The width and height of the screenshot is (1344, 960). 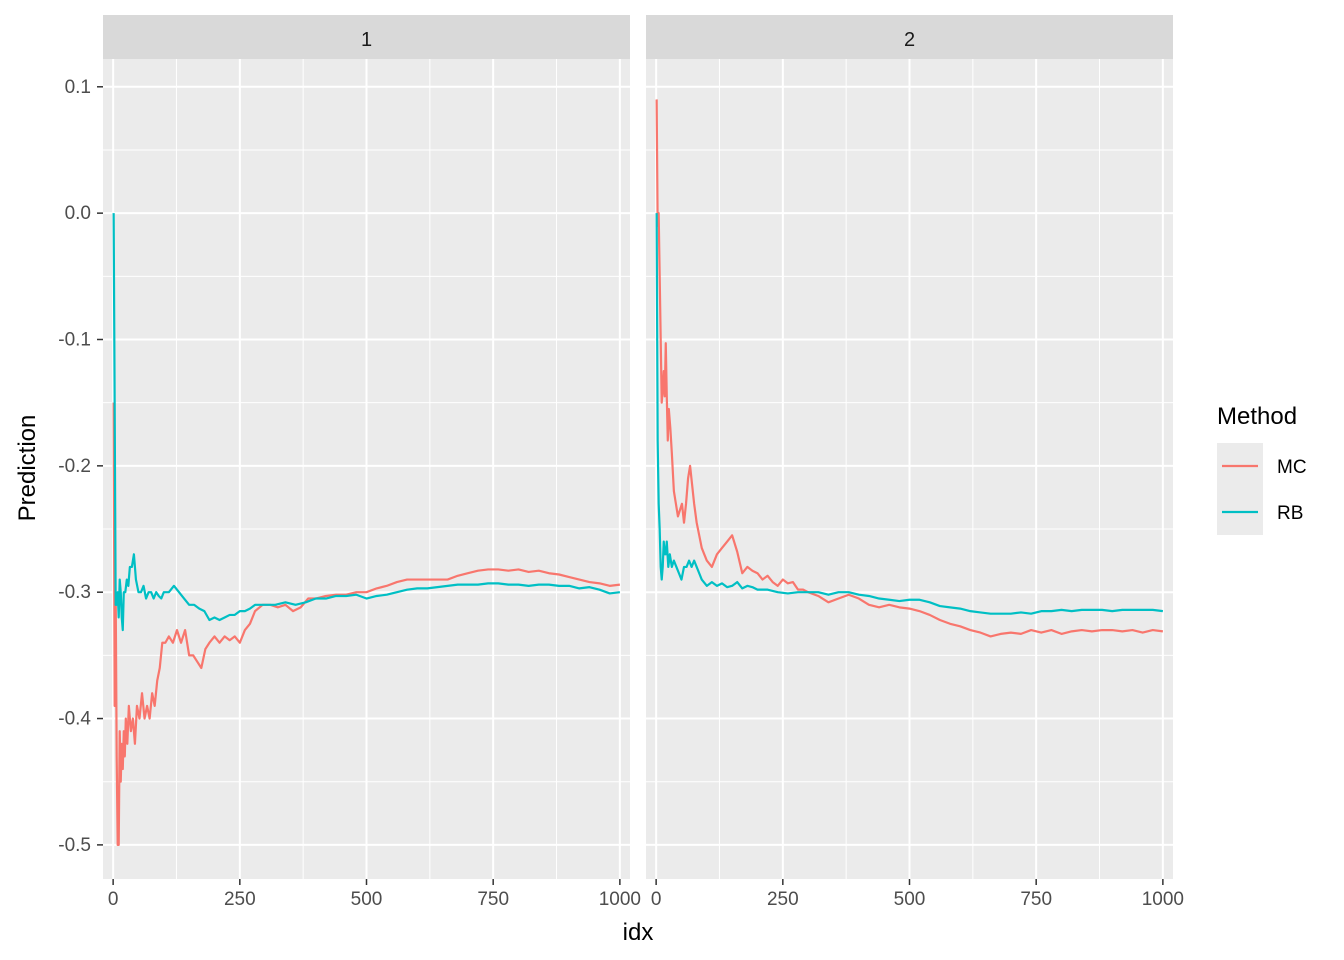 What do you see at coordinates (1292, 467) in the screenshot?
I see `legend-label: MC` at bounding box center [1292, 467].